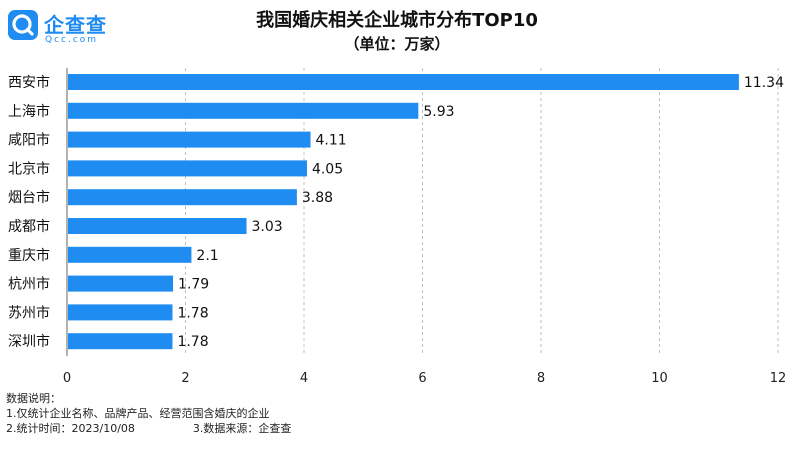  I want to click on value-label: 3.03, so click(267, 227).